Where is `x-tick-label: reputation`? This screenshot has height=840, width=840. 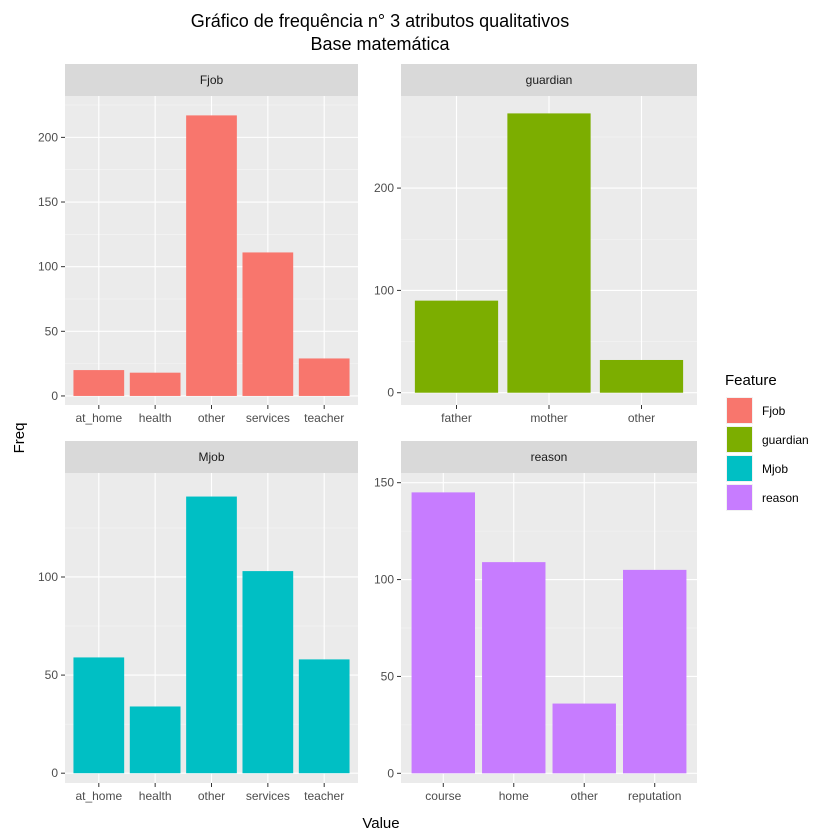 x-tick-label: reputation is located at coordinates (654, 796).